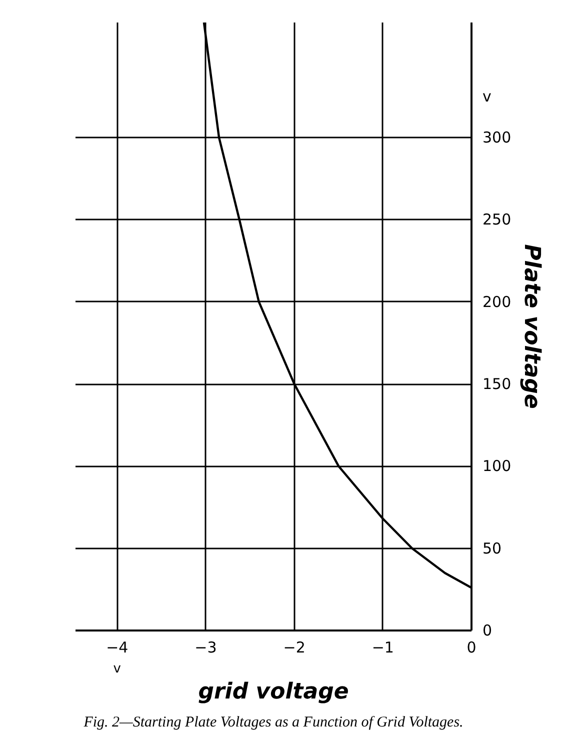  Describe the element at coordinates (471, 647) in the screenshot. I see `x-tick-label: 0` at that location.